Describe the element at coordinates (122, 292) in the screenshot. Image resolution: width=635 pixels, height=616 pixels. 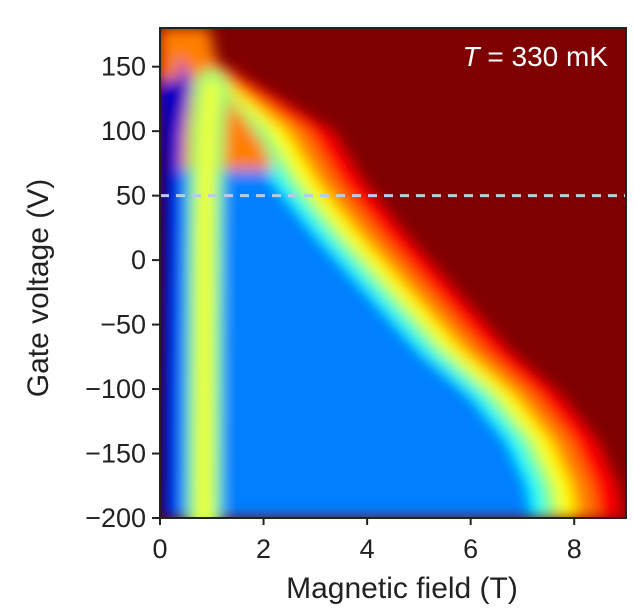
I see `y-axis: 150 100 50 0 −50 −100 −150 −200` at that location.